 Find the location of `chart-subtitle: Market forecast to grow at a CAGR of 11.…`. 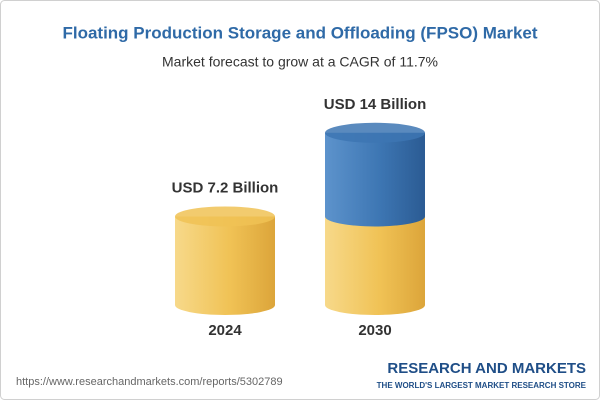

chart-subtitle: Market forecast to grow at a CAGR of 11.… is located at coordinates (300, 62).